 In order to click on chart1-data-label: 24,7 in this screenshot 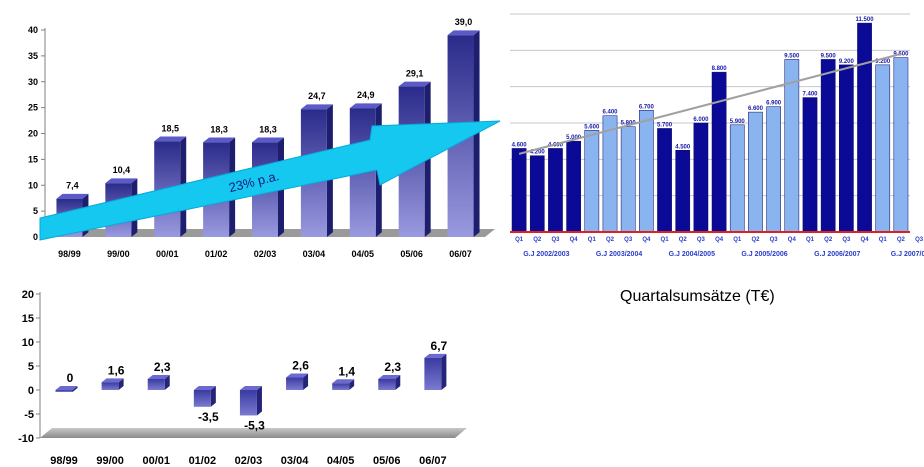, I will do `click(317, 96)`.